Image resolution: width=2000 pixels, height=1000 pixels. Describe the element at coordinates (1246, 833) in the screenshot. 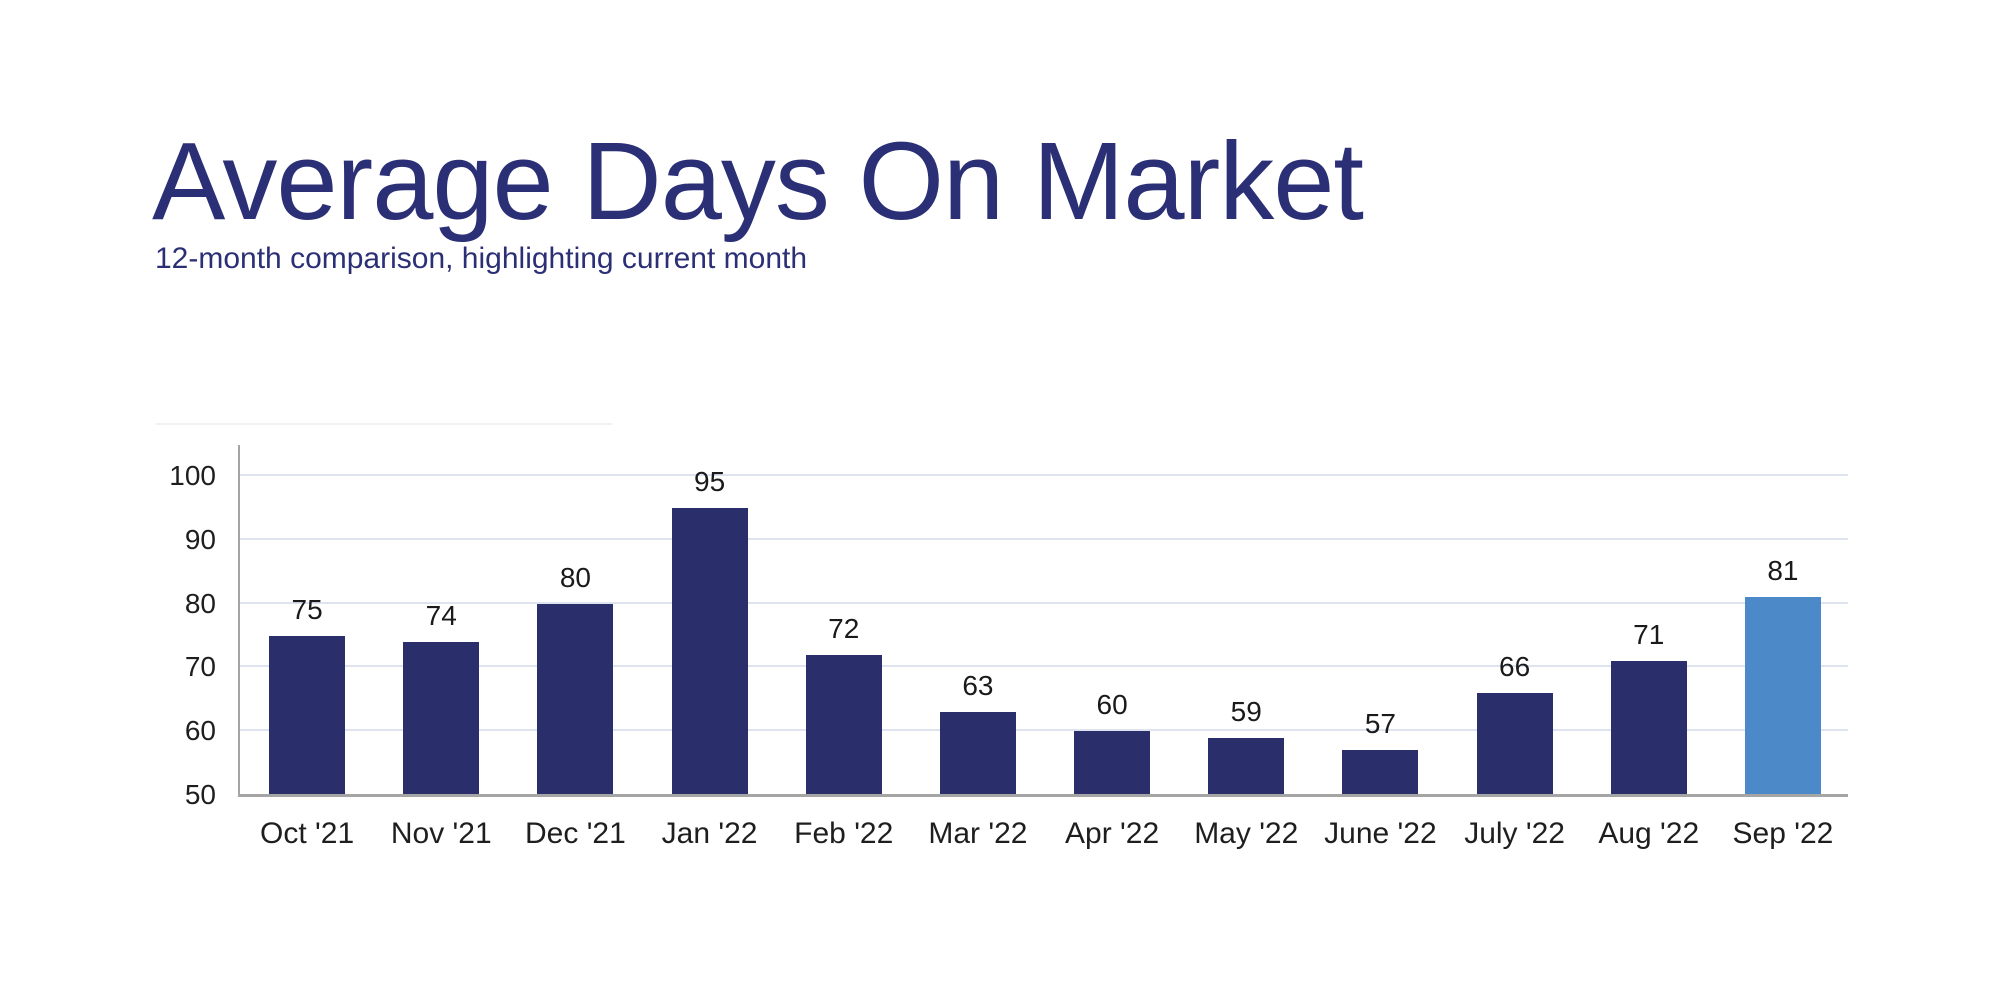

I see `x-axis-label-may-22: May '22` at that location.